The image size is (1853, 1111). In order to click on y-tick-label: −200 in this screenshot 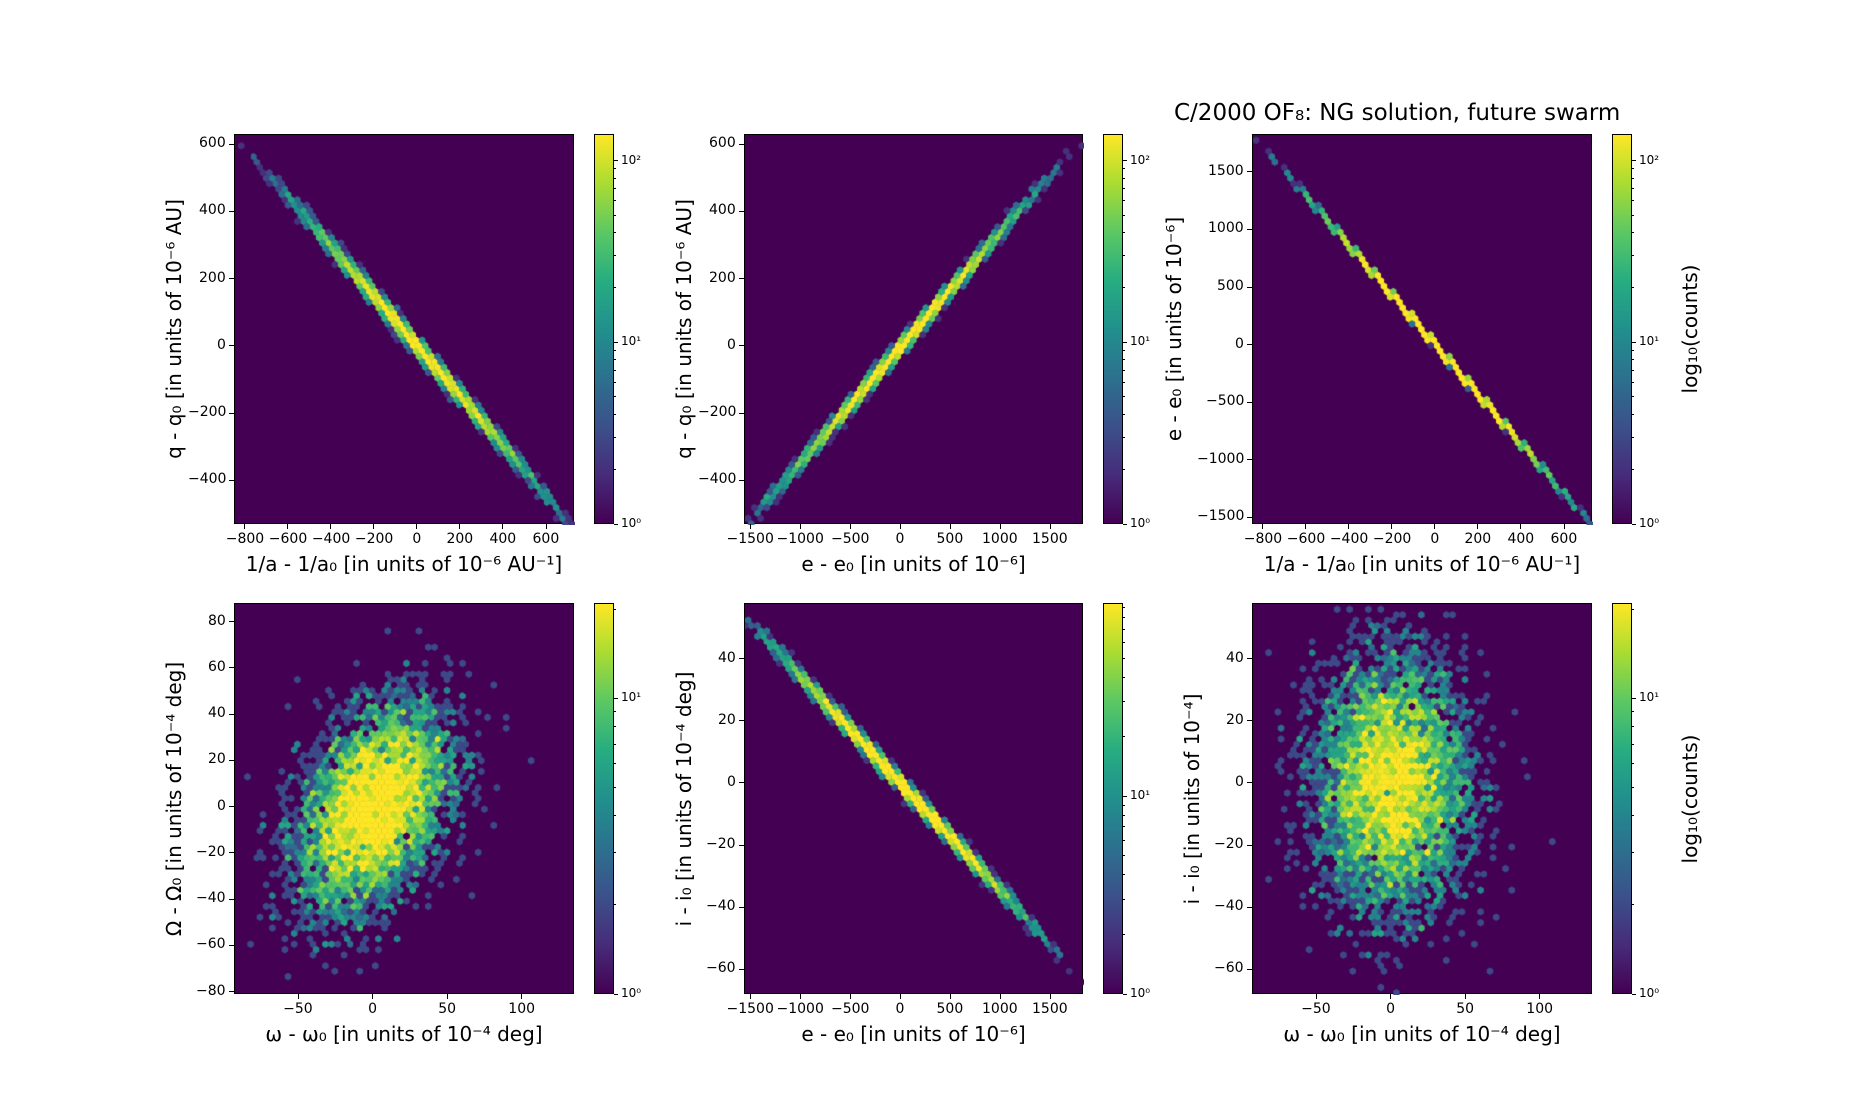, I will do `click(717, 412)`.